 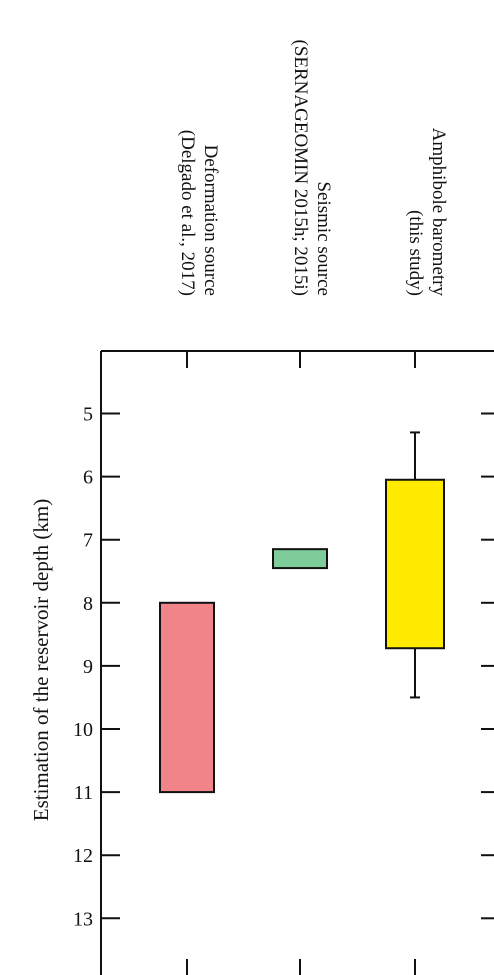 What do you see at coordinates (312, 168) in the screenshot?
I see `category-label-1: Seismic source(SERNAGEOMIN 2015h; 2015i)` at bounding box center [312, 168].